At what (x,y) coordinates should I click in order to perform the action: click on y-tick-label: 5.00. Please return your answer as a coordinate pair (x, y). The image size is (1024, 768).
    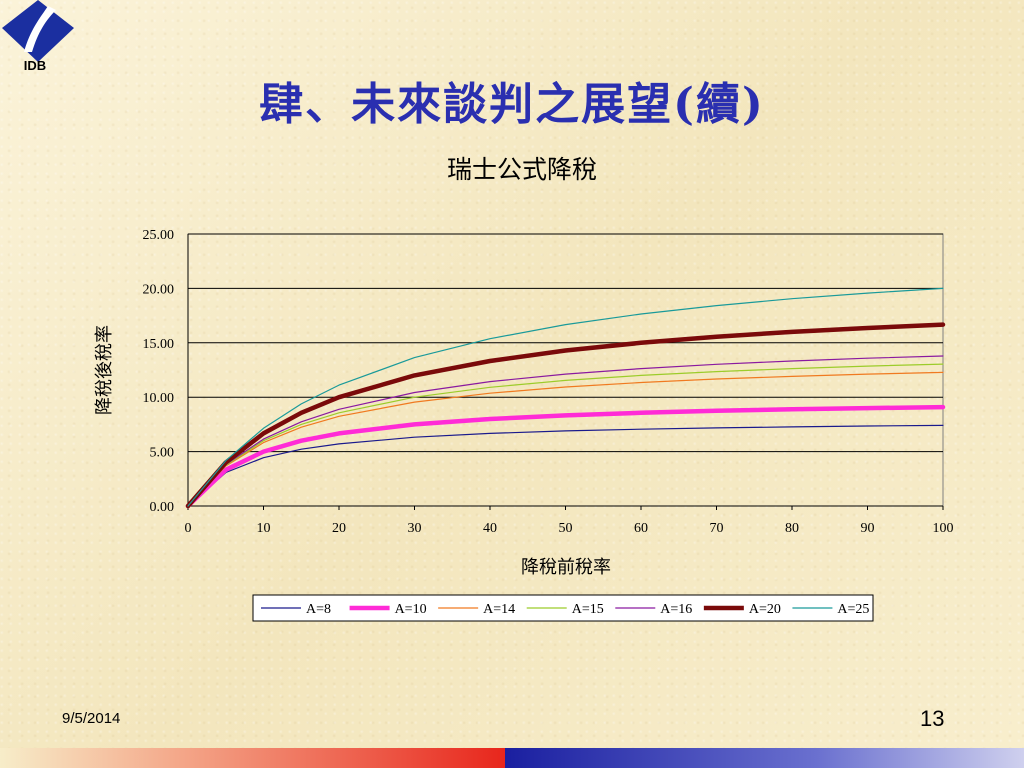
    Looking at the image, I should click on (162, 453).